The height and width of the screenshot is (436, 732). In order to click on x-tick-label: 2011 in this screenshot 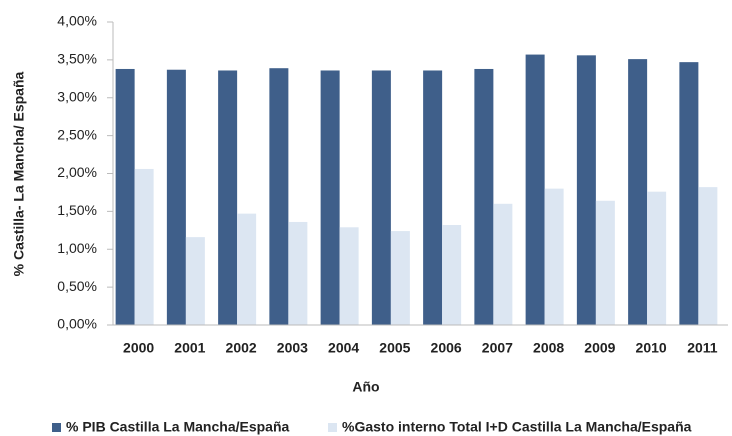, I will do `click(702, 348)`.